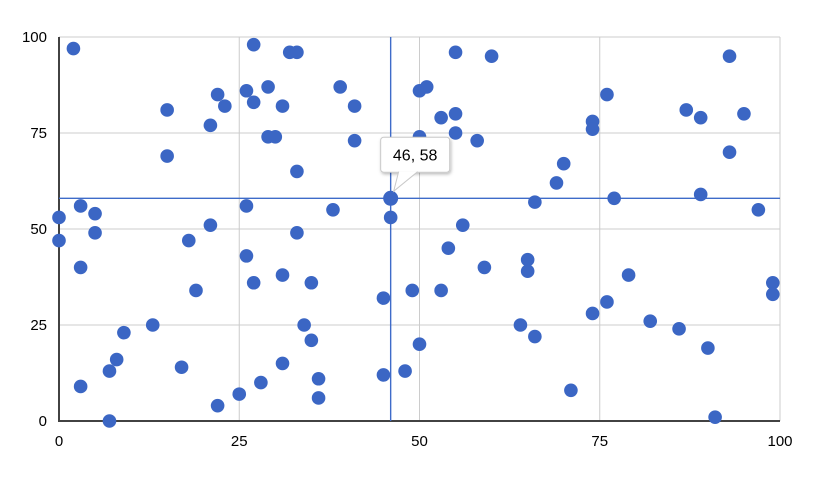  I want to click on selected-data-point, so click(391, 198).